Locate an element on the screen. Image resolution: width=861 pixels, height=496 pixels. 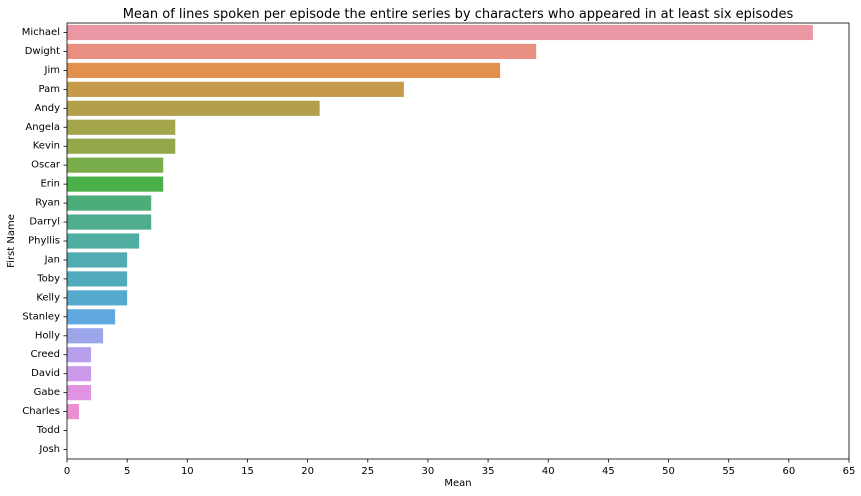
bar-david is located at coordinates (79, 374).